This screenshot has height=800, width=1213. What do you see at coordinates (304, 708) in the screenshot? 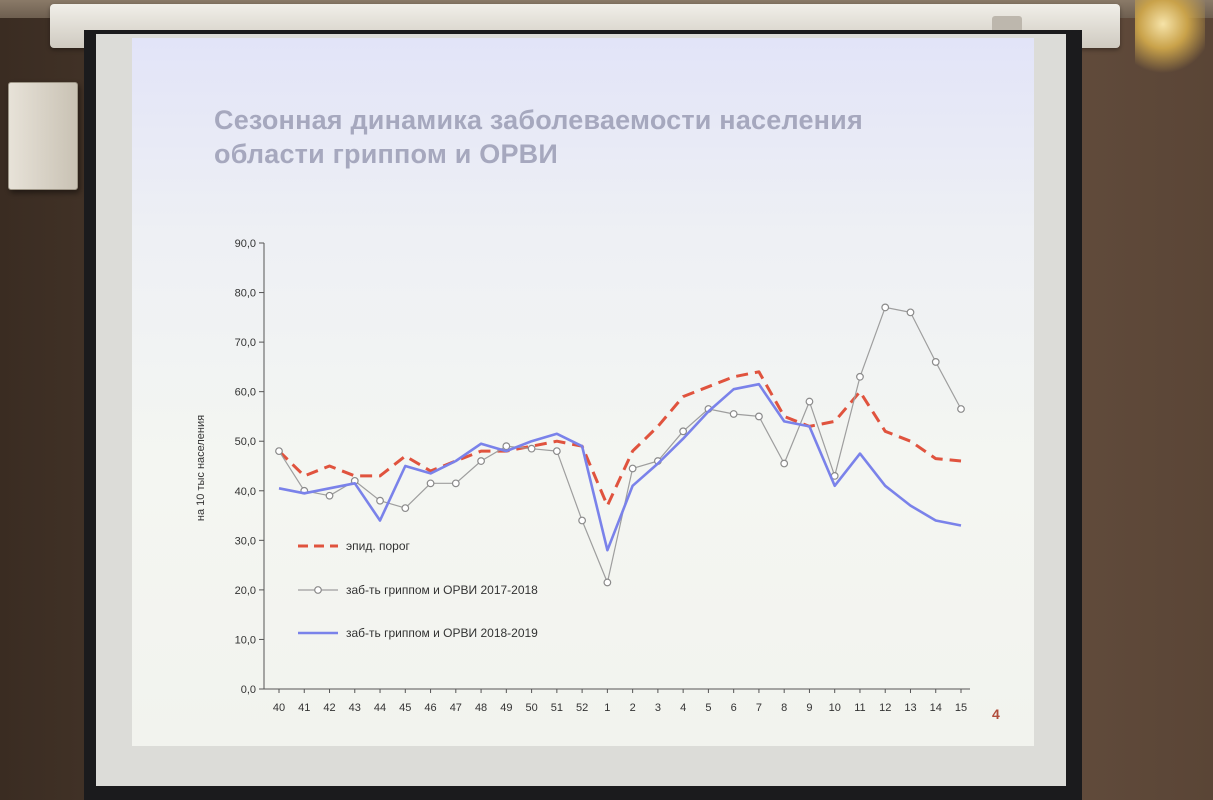
I see `x-tick-label: 41` at bounding box center [304, 708].